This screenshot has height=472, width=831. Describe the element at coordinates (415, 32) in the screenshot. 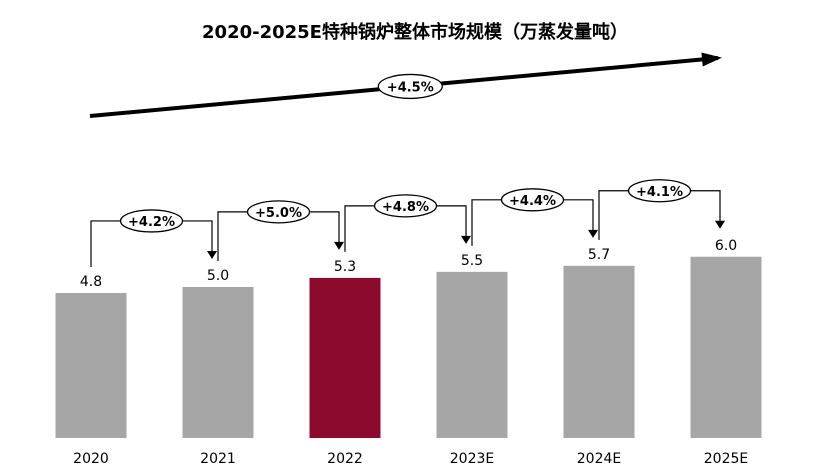

I see `chart-title: 2020-2025E特种锅炉整体市场规模（万蒸发量吨）` at that location.